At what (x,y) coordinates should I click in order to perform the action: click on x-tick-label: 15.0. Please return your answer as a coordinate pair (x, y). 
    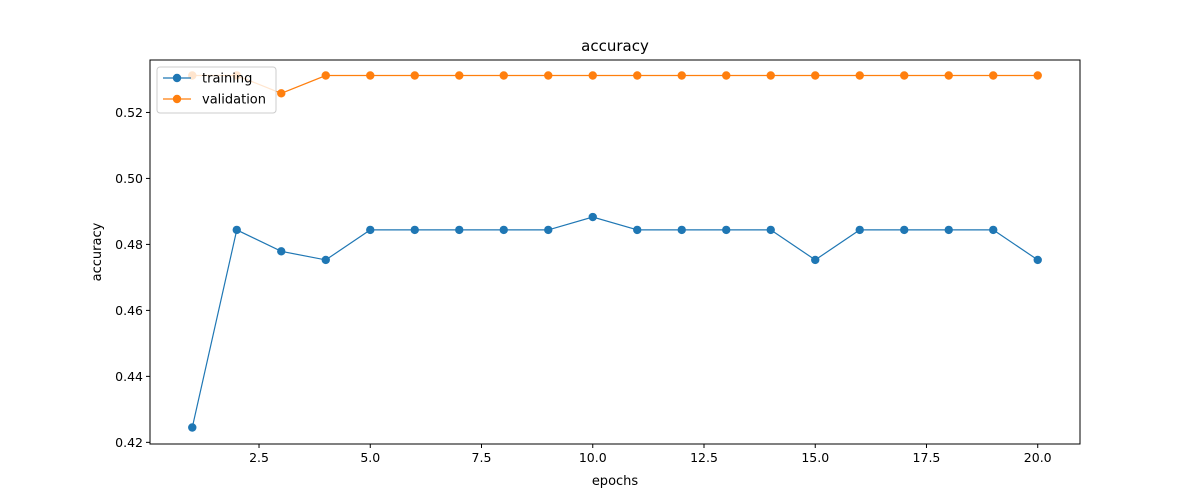
    Looking at the image, I should click on (815, 457).